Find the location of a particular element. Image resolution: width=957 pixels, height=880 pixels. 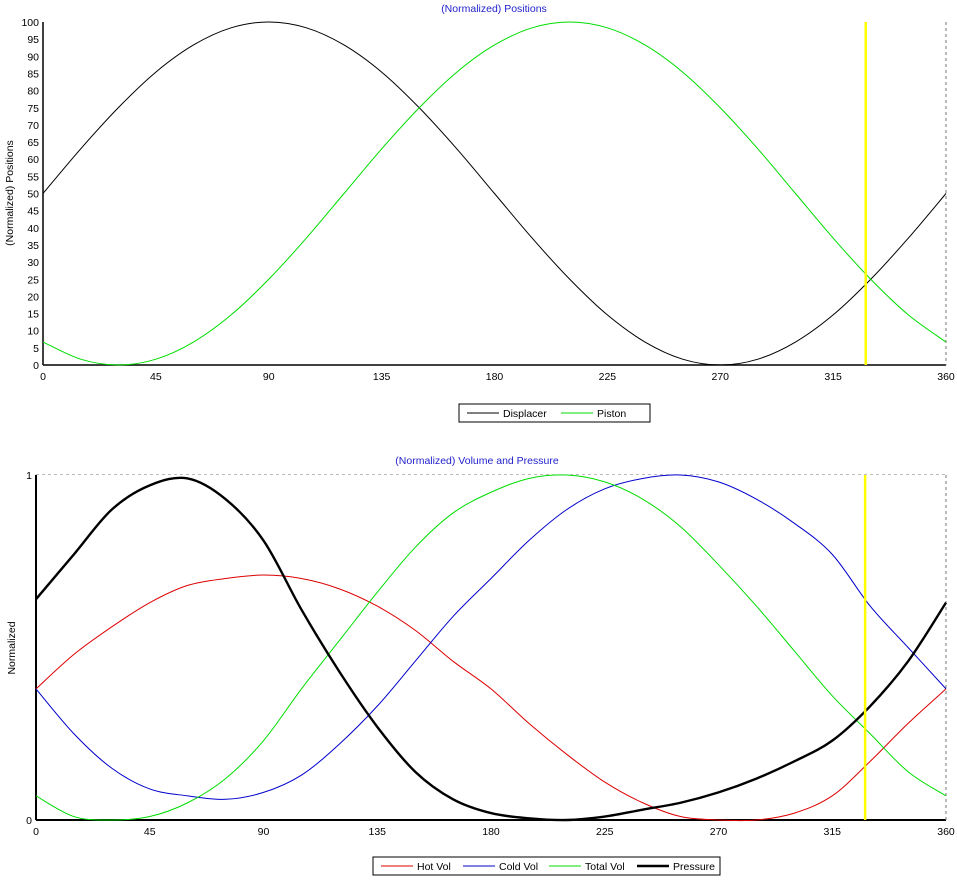

y-tick-label: 90 is located at coordinates (33, 57).